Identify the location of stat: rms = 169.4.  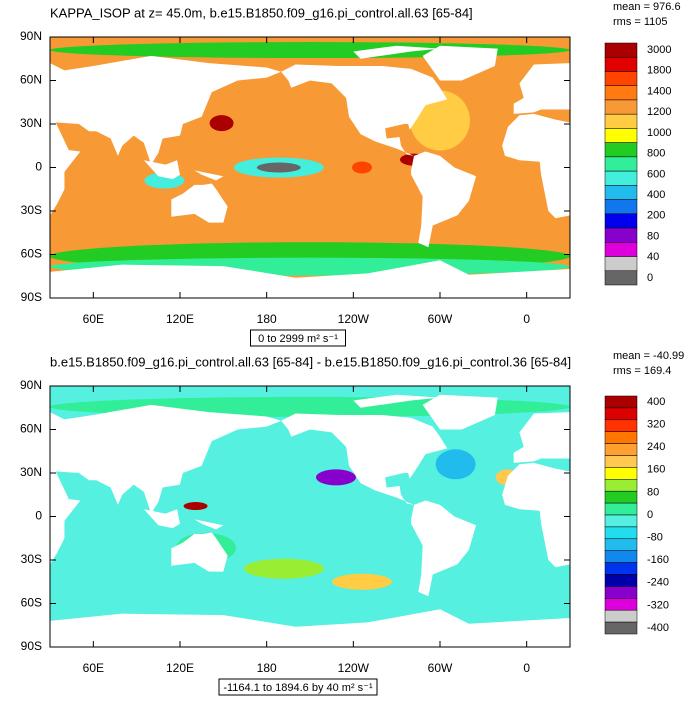
(642, 371).